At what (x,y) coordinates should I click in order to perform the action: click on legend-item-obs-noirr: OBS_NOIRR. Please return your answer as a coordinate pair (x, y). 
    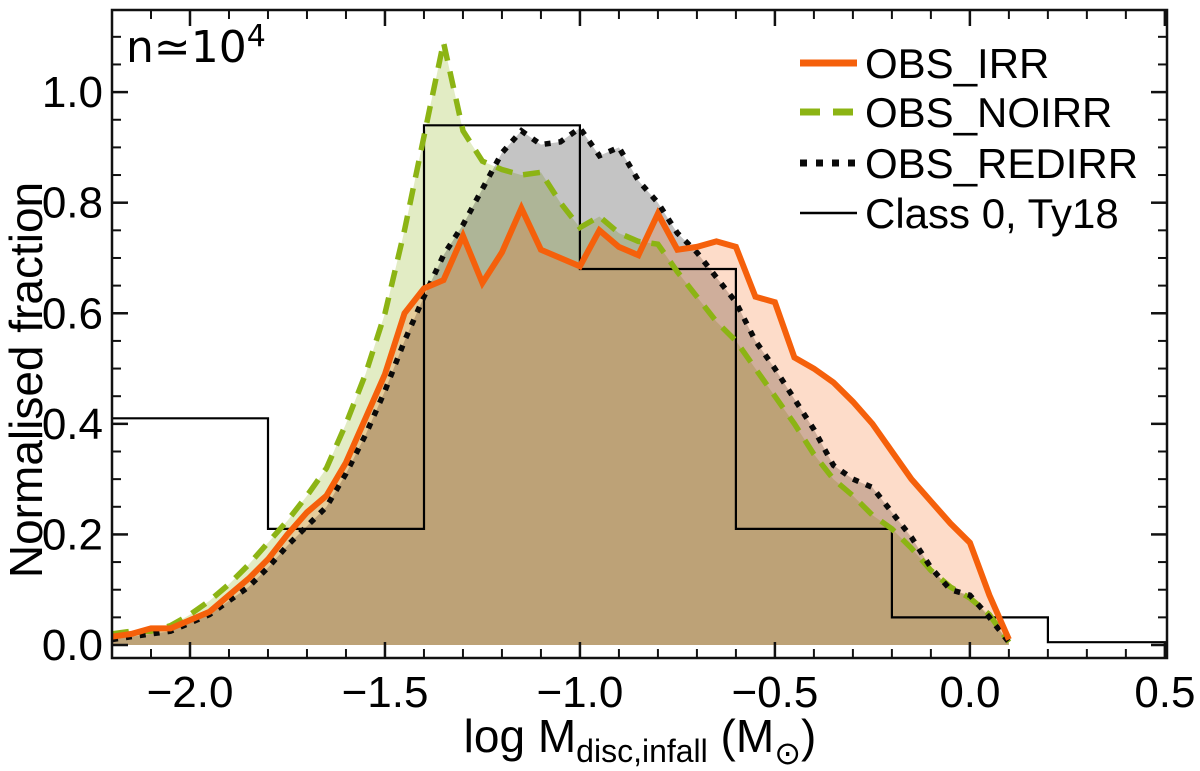
    Looking at the image, I should click on (956, 112).